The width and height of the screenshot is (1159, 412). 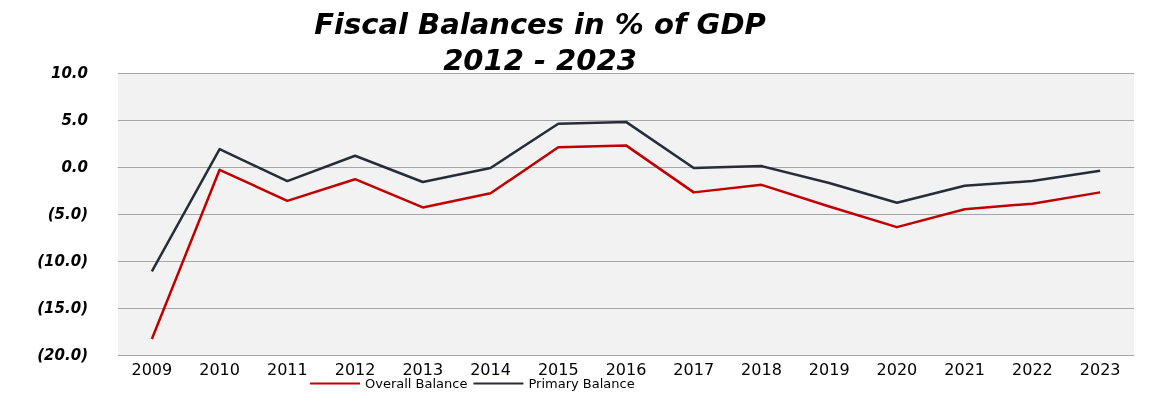 What do you see at coordinates (74, 120) in the screenshot?
I see `y-tick-label: 5.0` at bounding box center [74, 120].